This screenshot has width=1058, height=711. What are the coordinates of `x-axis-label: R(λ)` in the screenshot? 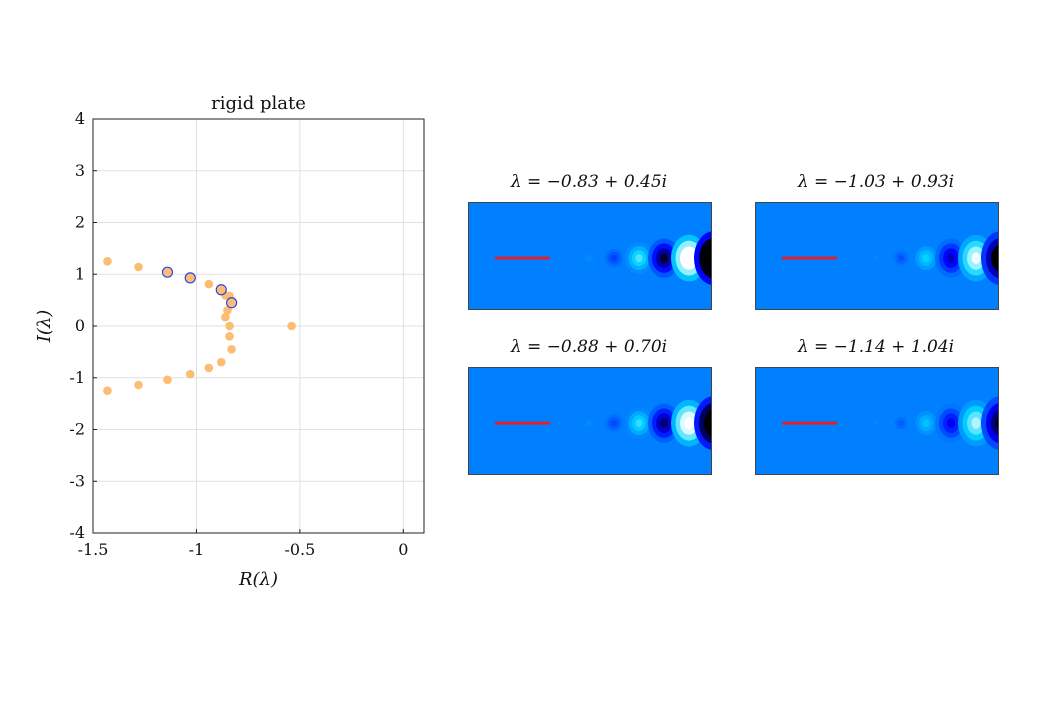 It's located at (258, 579).